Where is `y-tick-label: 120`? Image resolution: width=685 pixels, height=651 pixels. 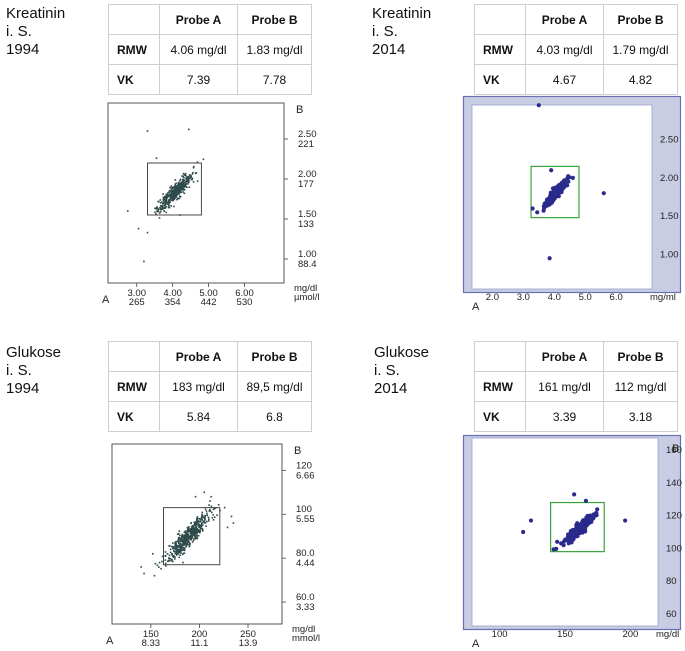
y-tick-label: 120 is located at coordinates (674, 516).